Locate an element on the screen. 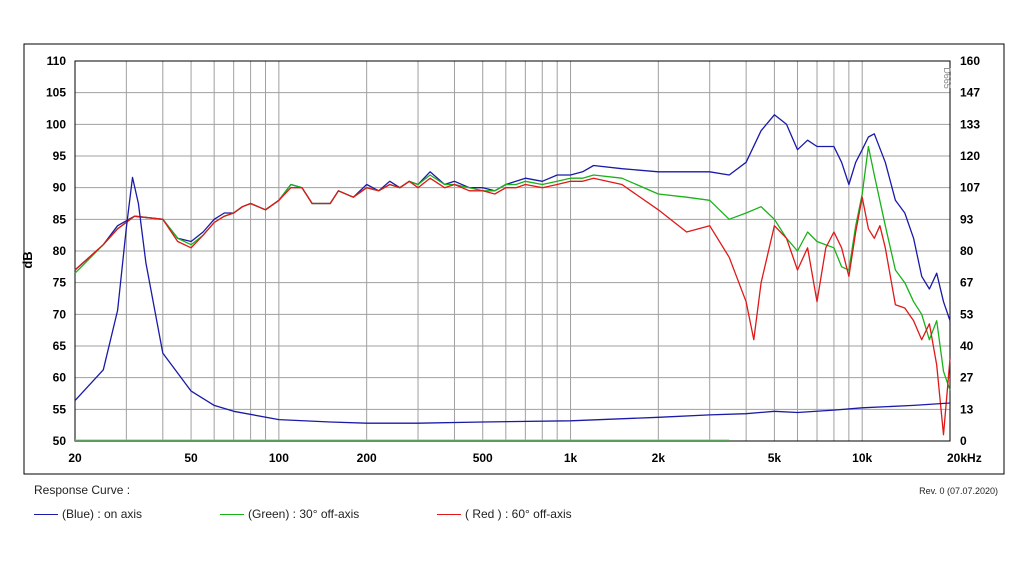 The height and width of the screenshot is (562, 1024). legend-swatch-blue is located at coordinates (46, 514).